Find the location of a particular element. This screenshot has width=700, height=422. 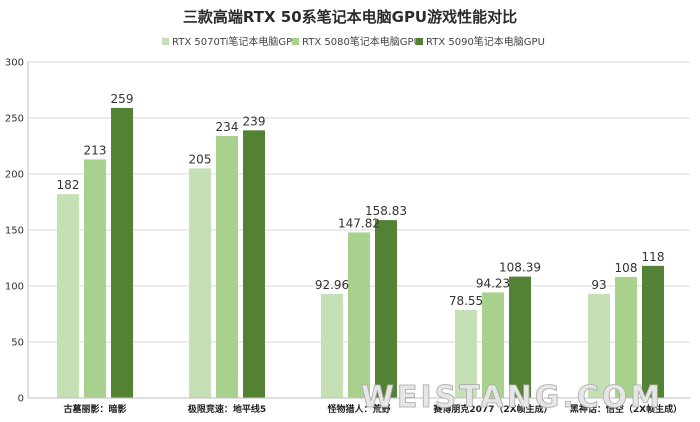

x-category-label: 怪物猎人：荒野 is located at coordinates (358, 409).